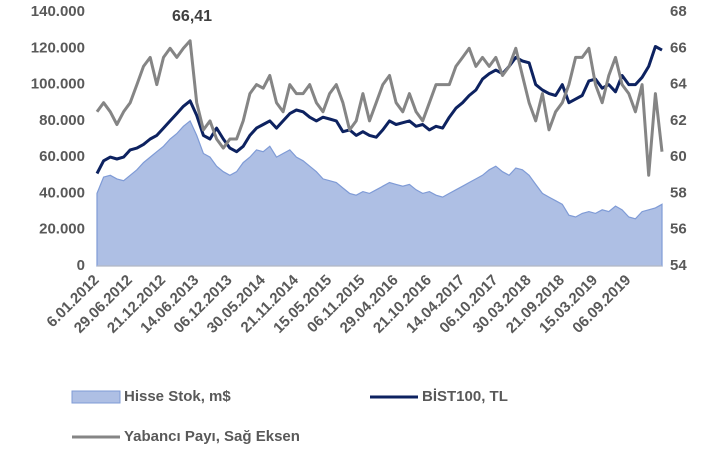 Image resolution: width=725 pixels, height=452 pixels. What do you see at coordinates (192, 16) in the screenshot?
I see `annotation: 66,41` at bounding box center [192, 16].